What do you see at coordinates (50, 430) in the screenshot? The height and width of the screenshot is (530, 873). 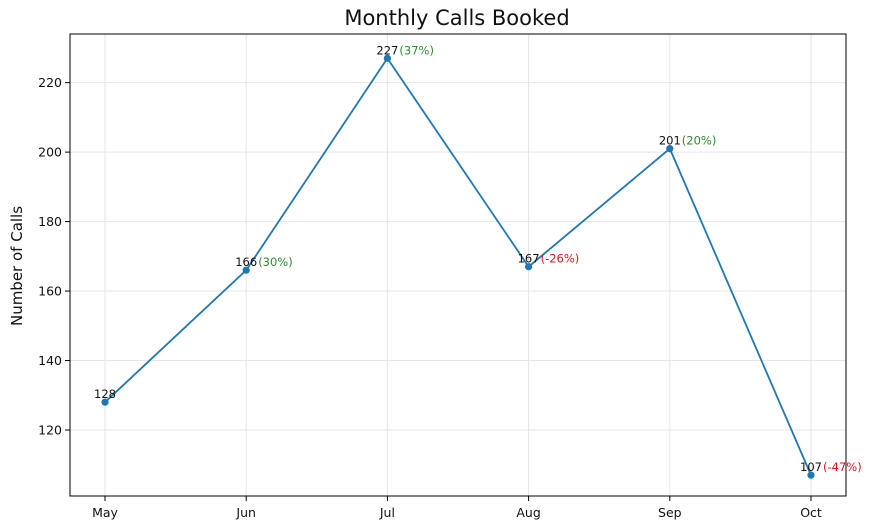 I see `y-tick-label: 120` at bounding box center [50, 430].